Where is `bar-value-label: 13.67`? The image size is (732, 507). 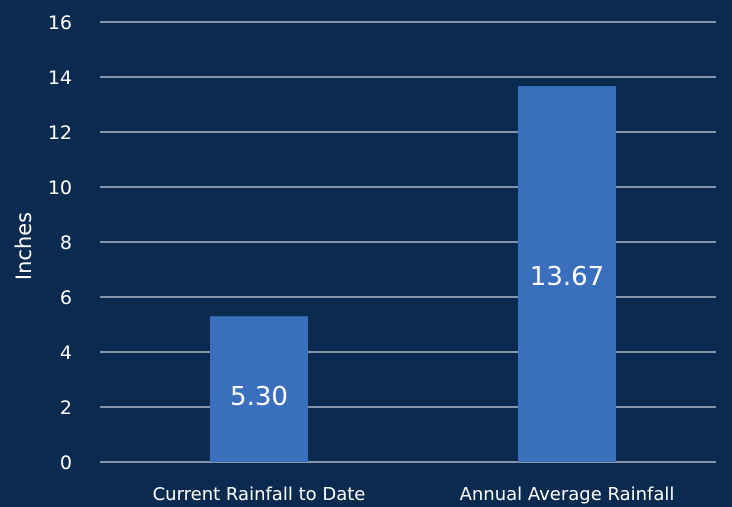
bar-value-label: 13.67 is located at coordinates (567, 277).